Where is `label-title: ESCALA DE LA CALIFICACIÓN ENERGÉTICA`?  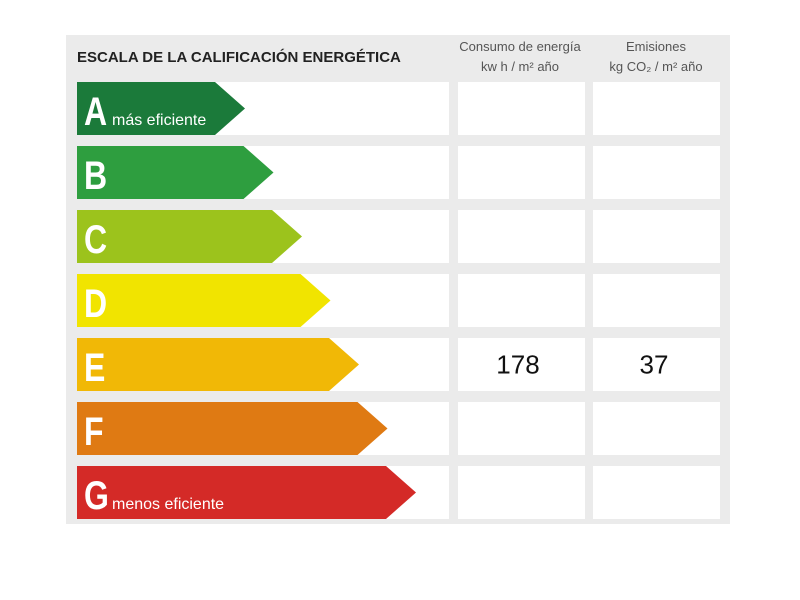 label-title: ESCALA DE LA CALIFICACIÓN ENERGÉTICA is located at coordinates (239, 57).